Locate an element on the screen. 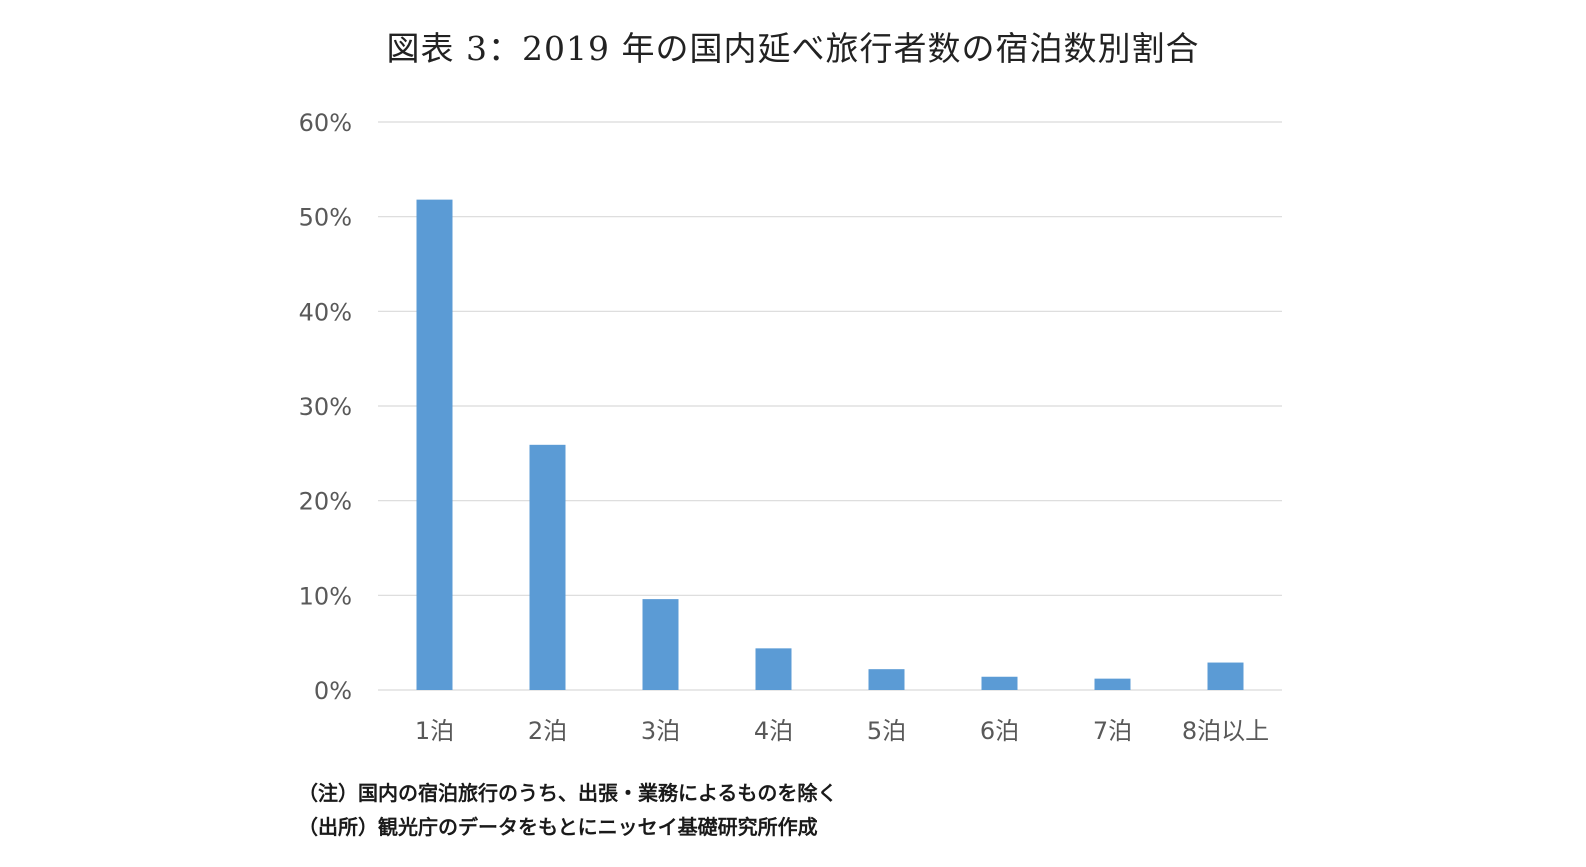 The image size is (1586, 867). y-tick-label: 20% is located at coordinates (325, 502).